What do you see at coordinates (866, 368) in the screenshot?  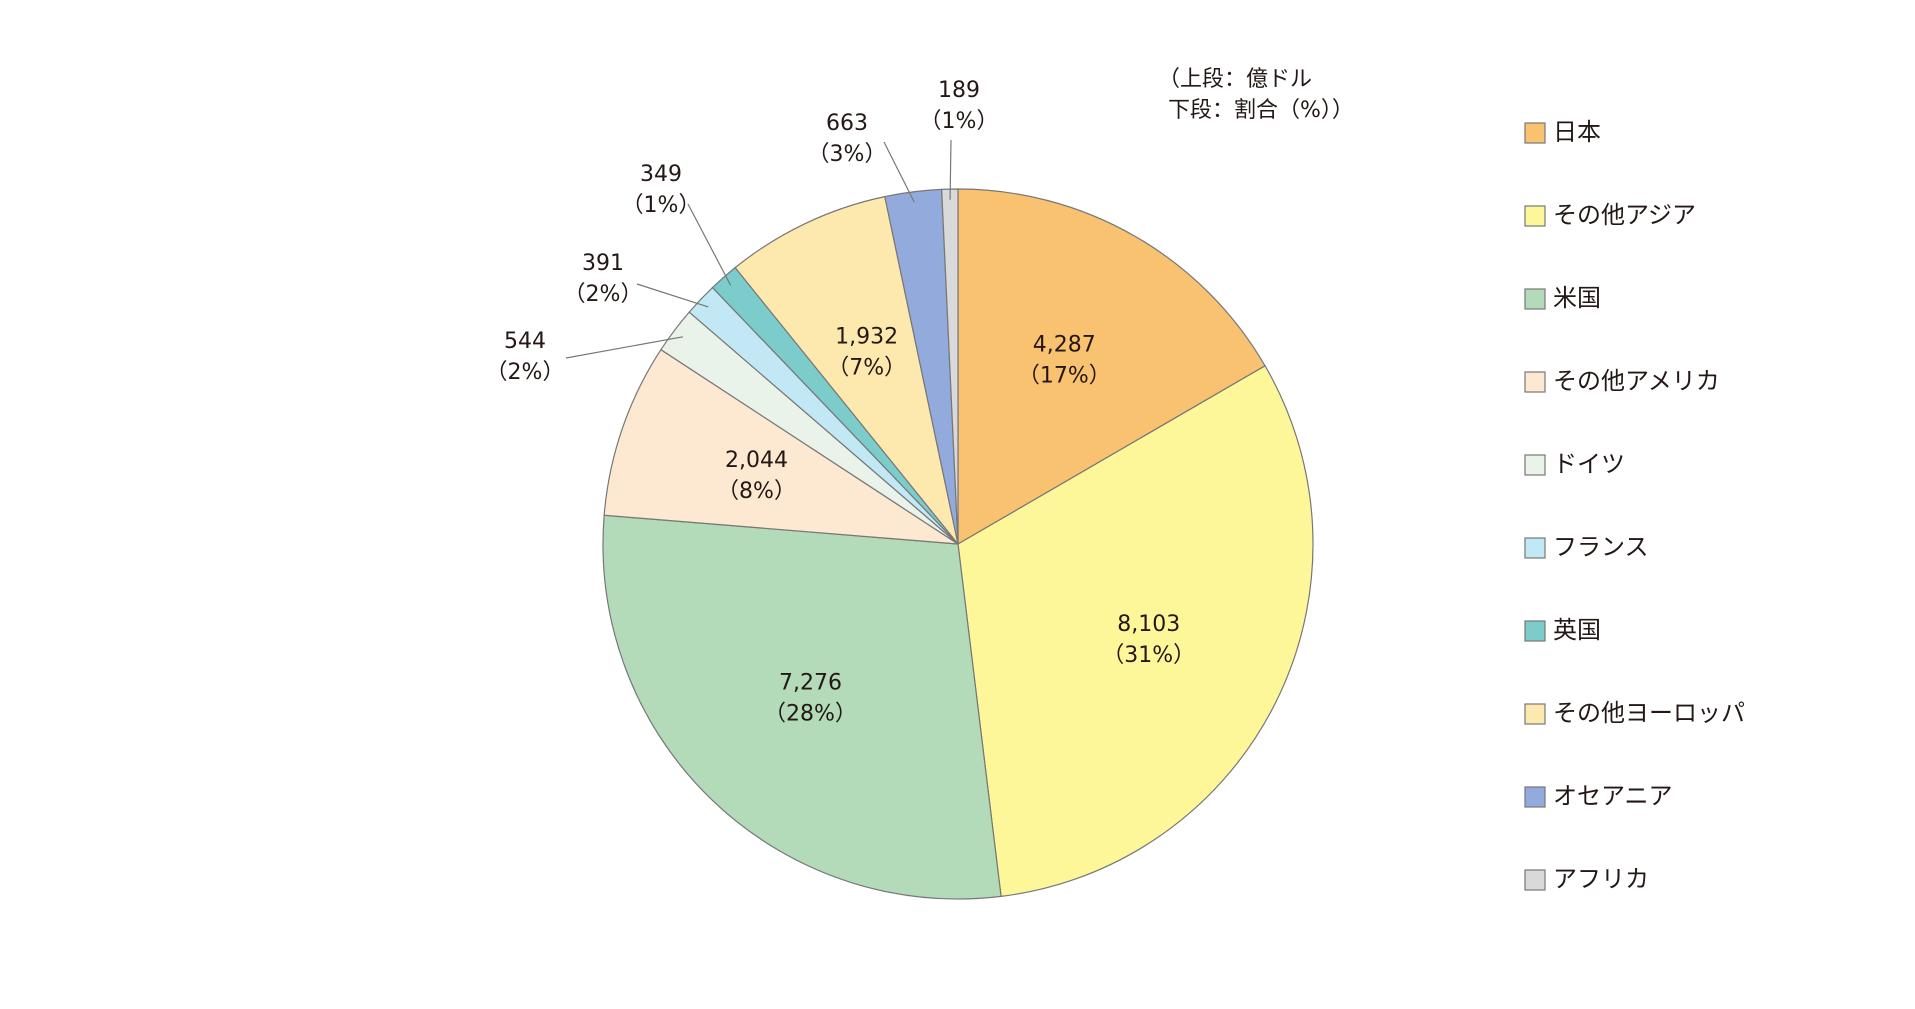 I see `percent-label: （7%）` at bounding box center [866, 368].